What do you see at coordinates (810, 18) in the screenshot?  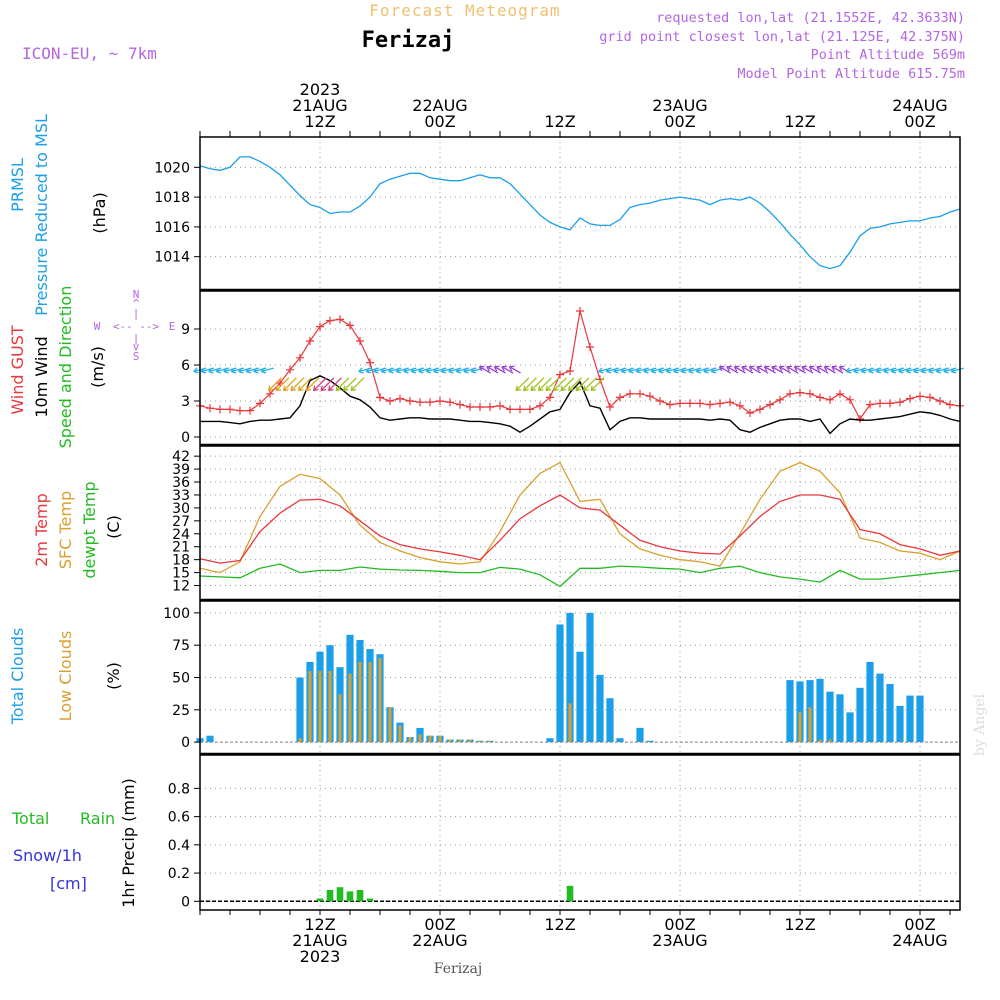 I see `requested-coords: requested lon,lat (21.1552E, 42.3633N)` at bounding box center [810, 18].